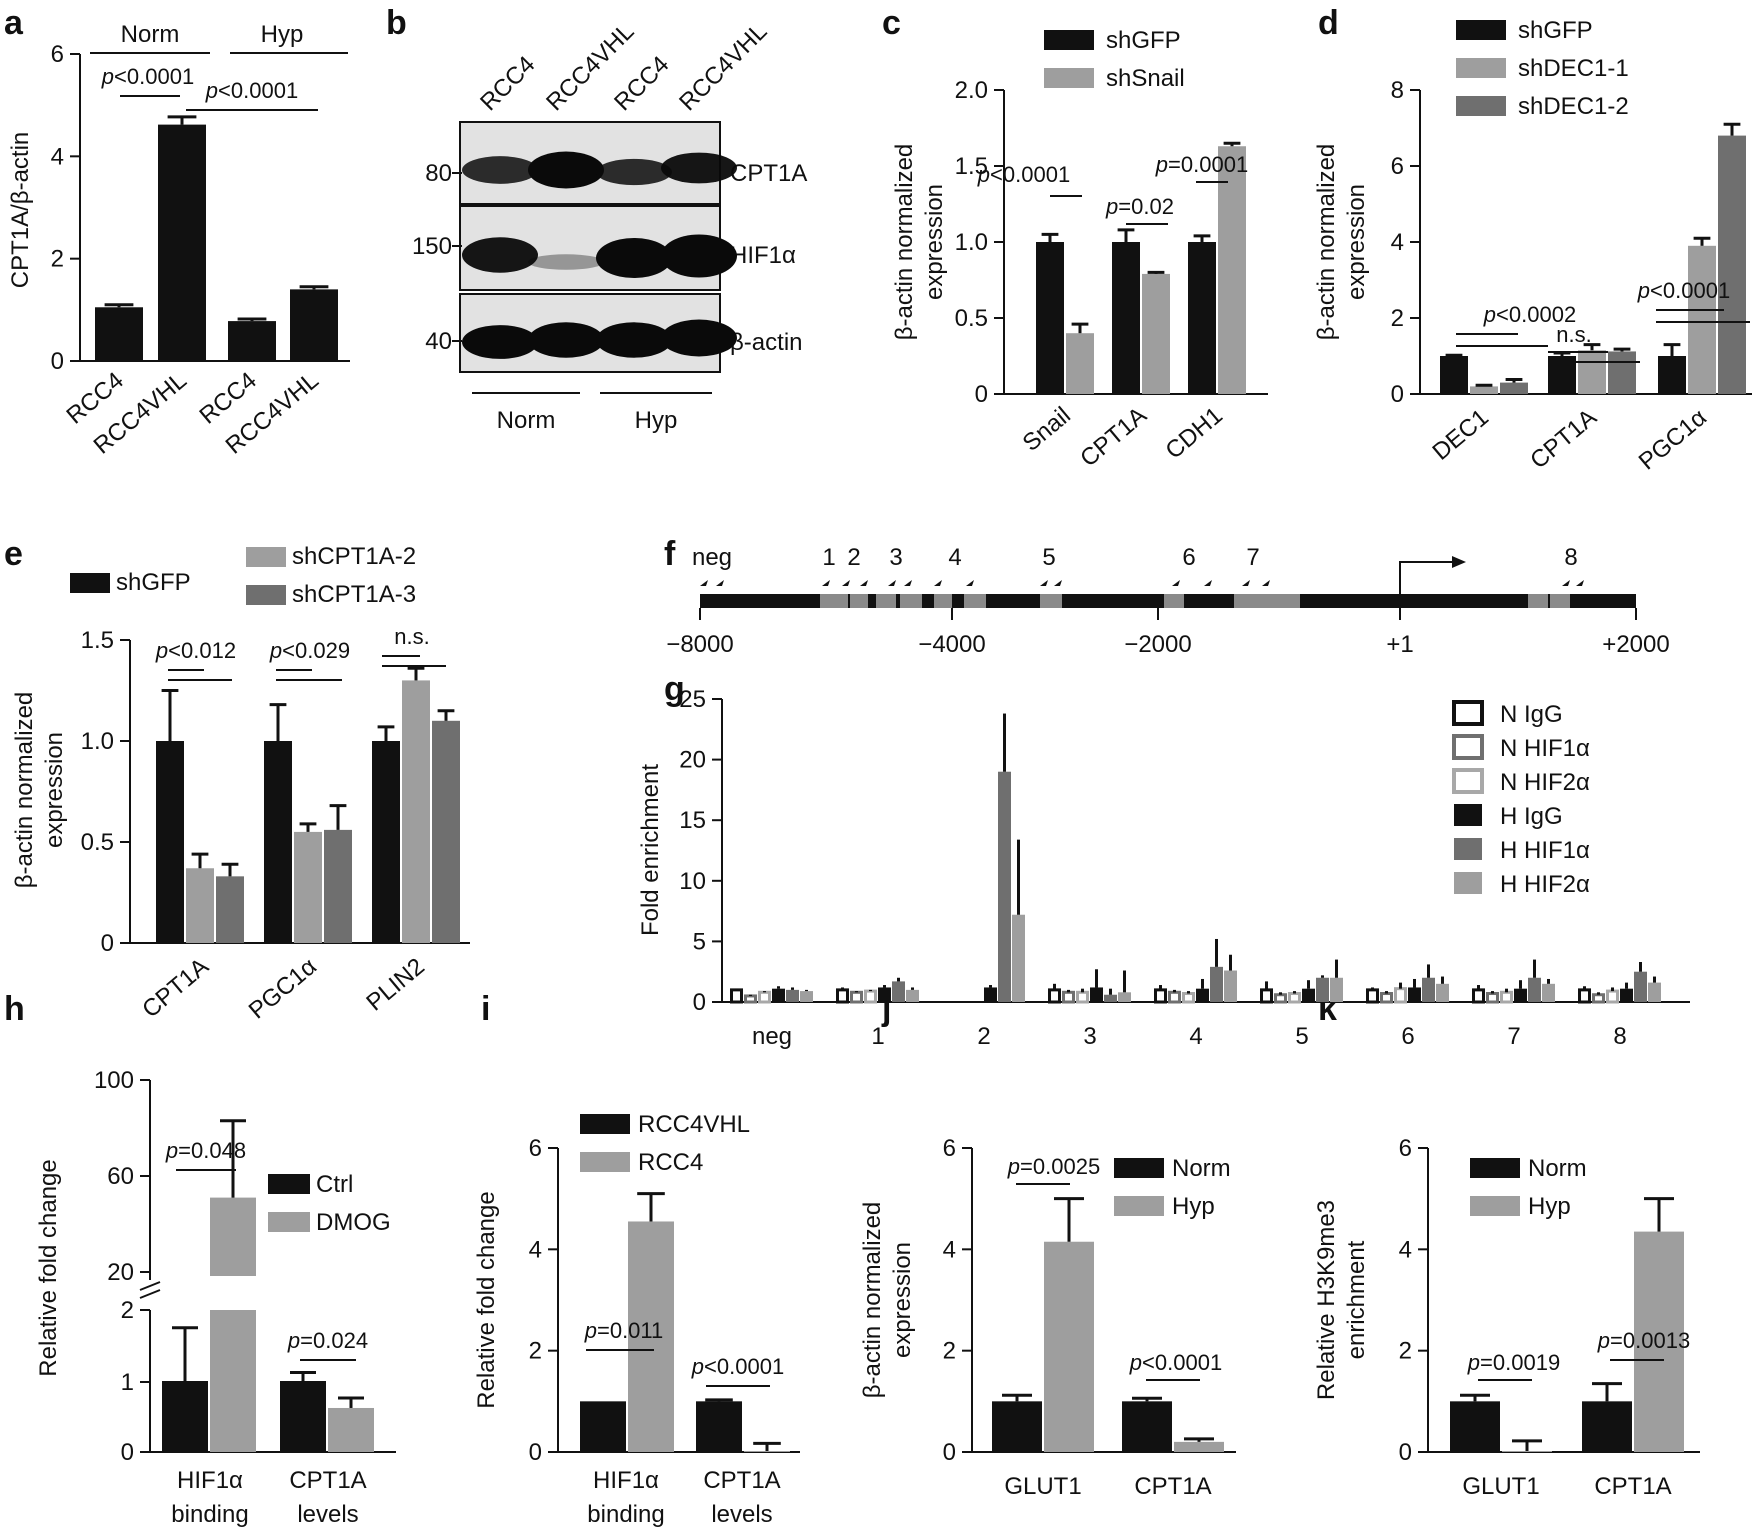 Image resolution: width=1760 pixels, height=1533 pixels. Describe the element at coordinates (303, 1416) in the screenshot. I see `bar-Ctrl-levels` at that location.